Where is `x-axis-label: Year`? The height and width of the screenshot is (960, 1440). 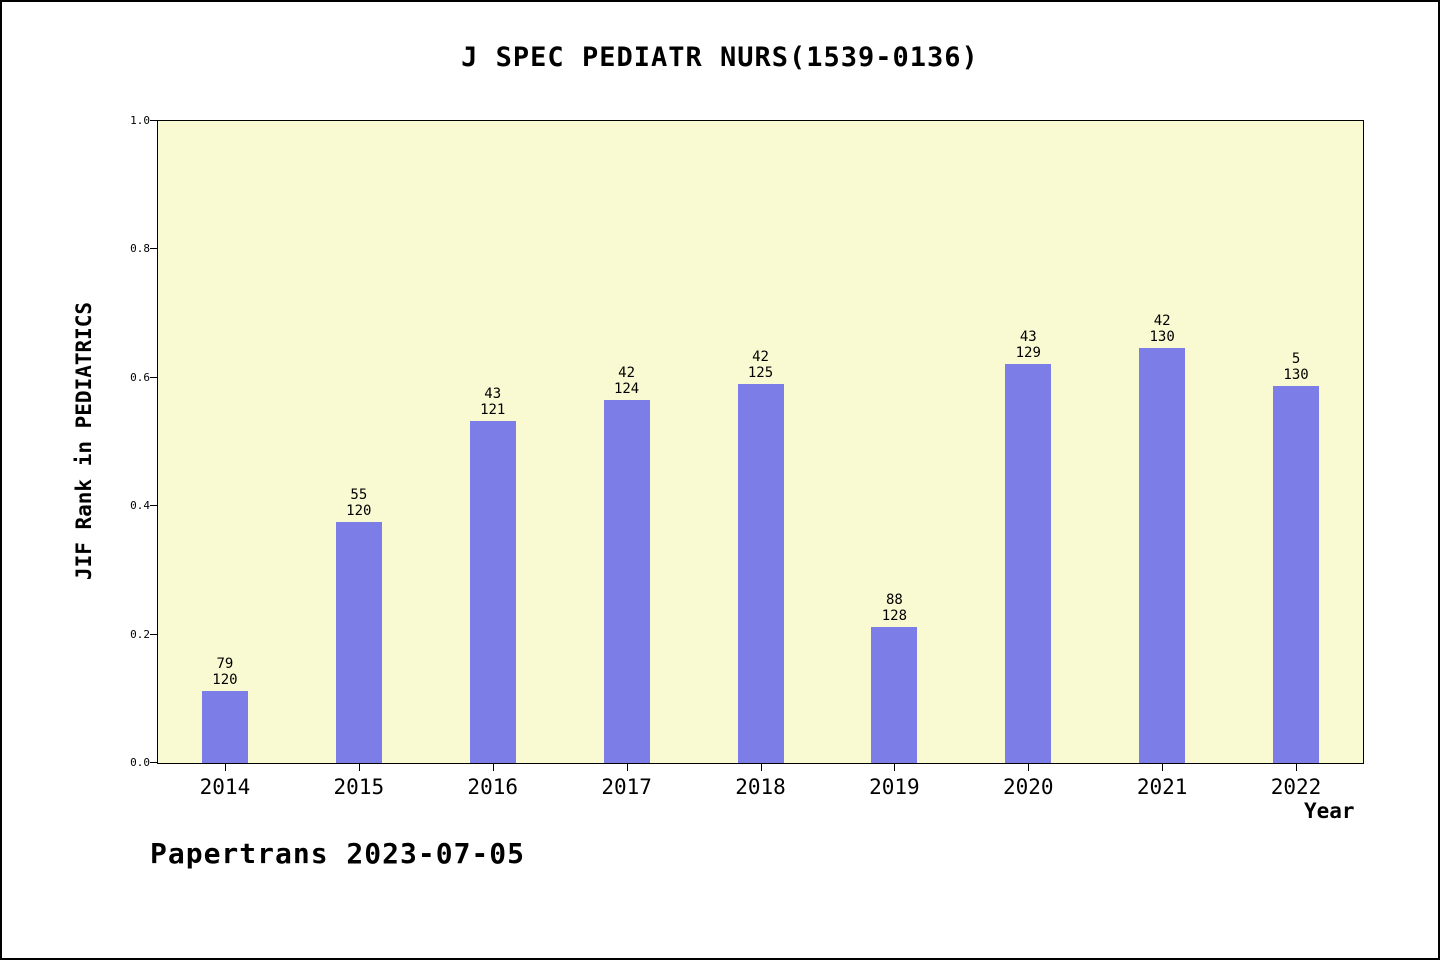 x-axis-label: Year is located at coordinates (1329, 811).